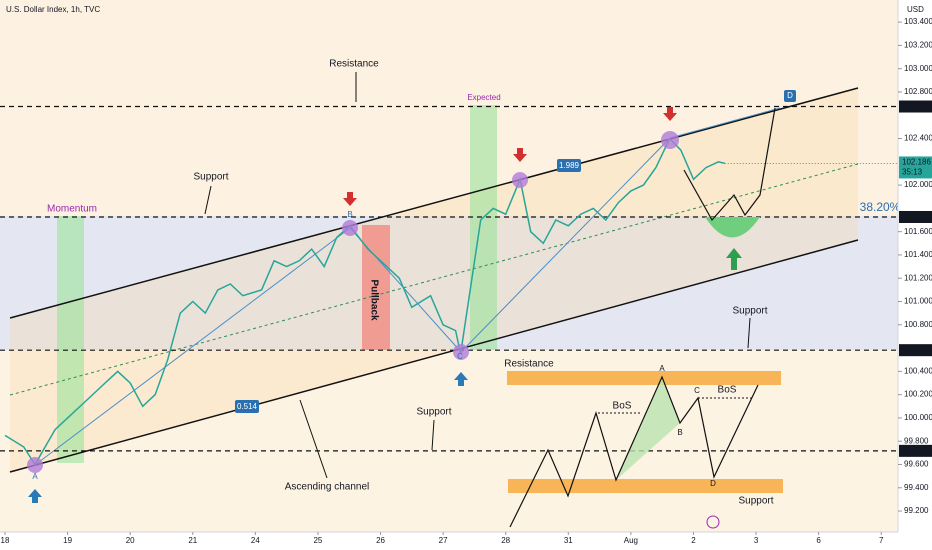 The height and width of the screenshot is (550, 932). I want to click on level-label: 101.726, so click(916, 216).